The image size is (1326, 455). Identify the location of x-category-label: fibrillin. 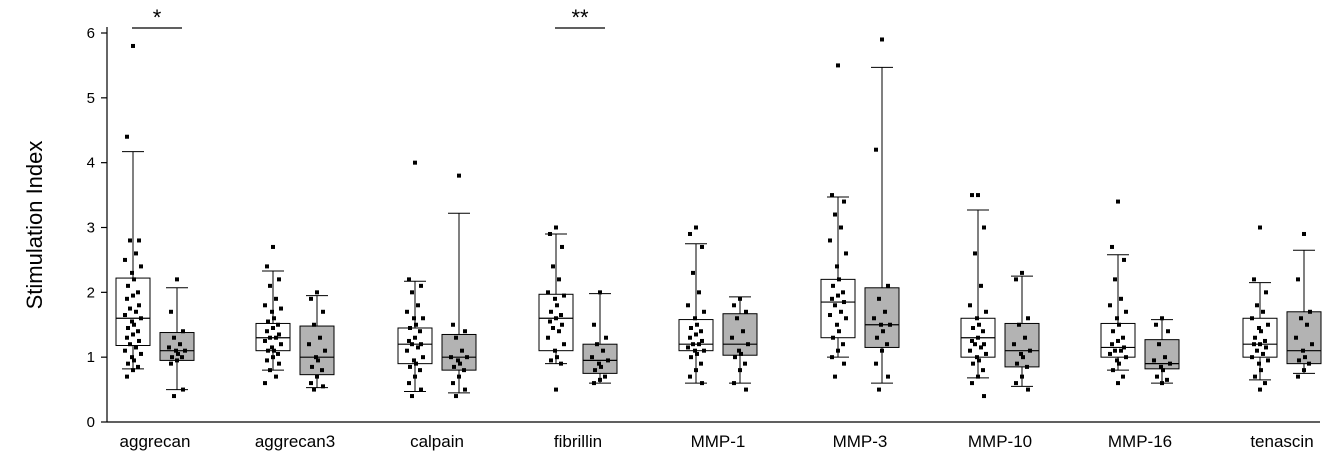
(578, 441).